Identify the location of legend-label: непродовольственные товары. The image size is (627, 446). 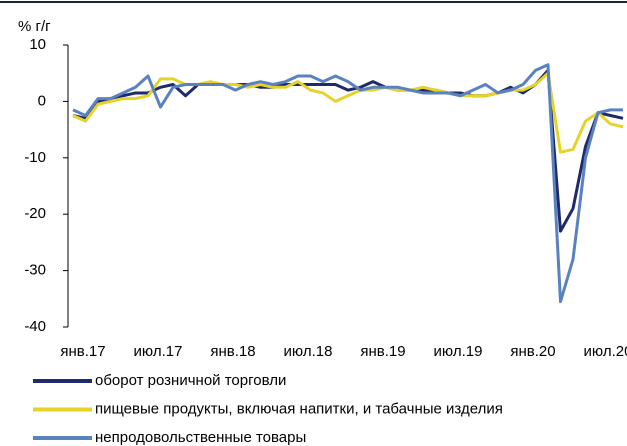
(200, 437).